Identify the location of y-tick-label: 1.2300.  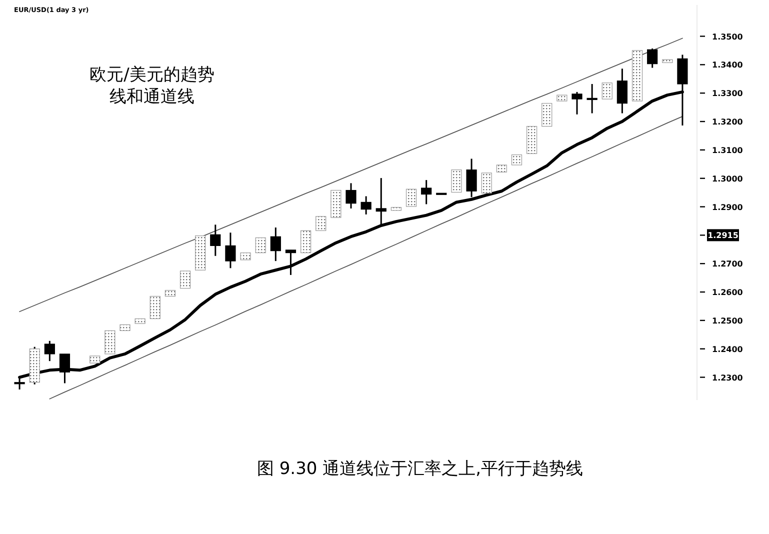
(728, 377).